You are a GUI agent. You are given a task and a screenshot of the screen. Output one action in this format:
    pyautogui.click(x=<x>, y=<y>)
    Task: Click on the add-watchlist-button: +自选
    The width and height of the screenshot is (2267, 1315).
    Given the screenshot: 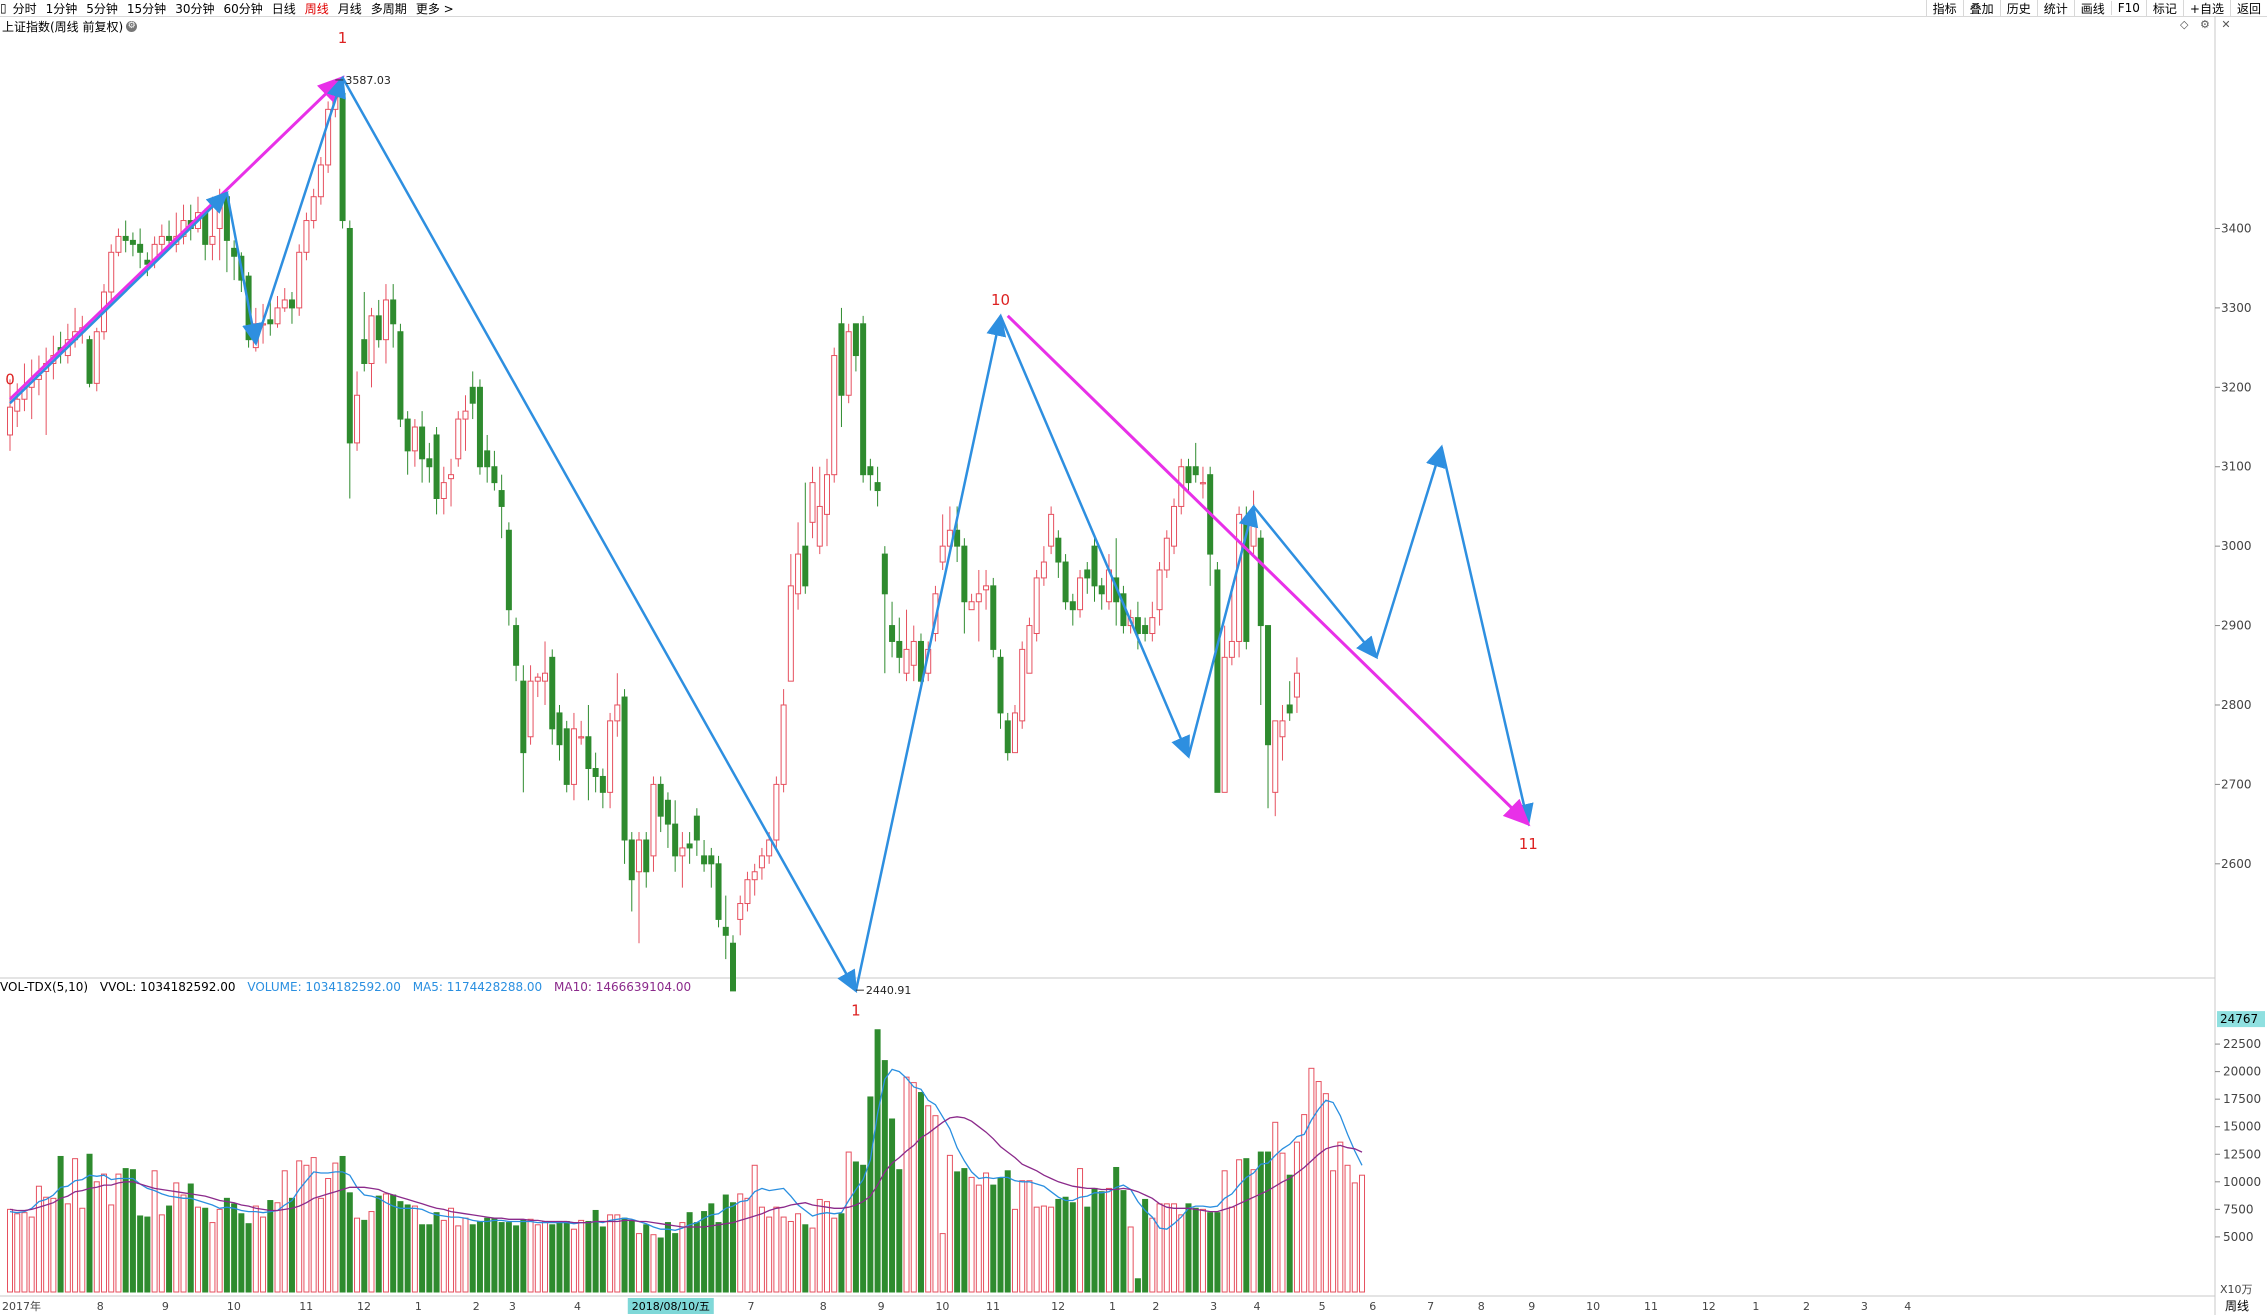 What is the action you would take?
    pyautogui.click(x=2206, y=8)
    